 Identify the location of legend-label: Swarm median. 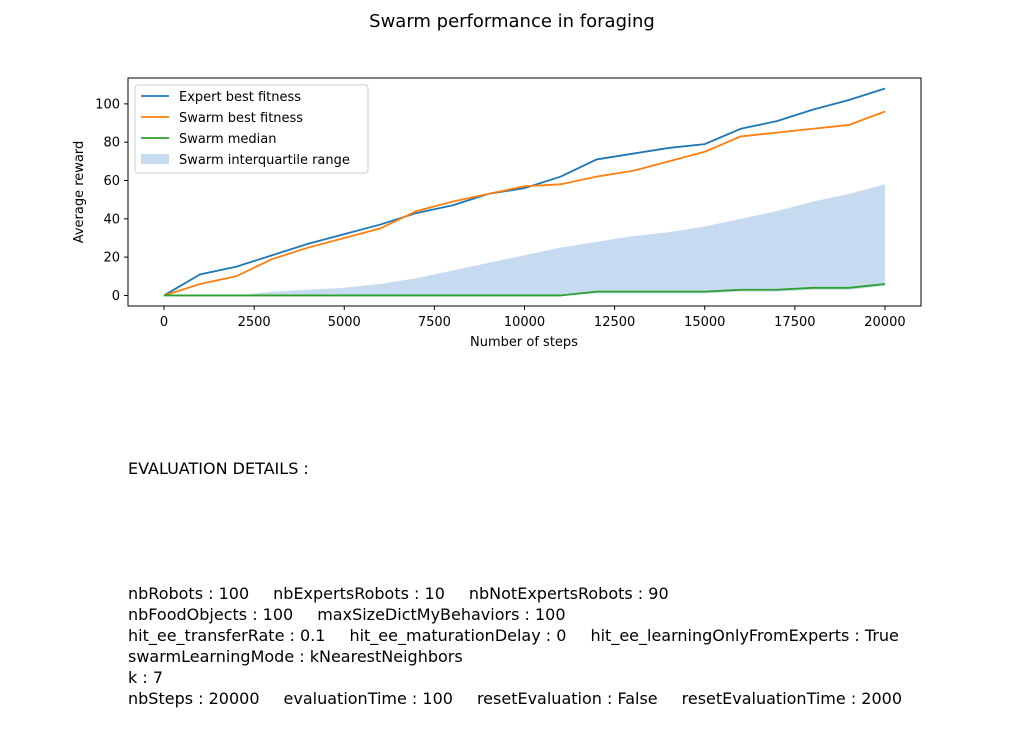
(228, 139).